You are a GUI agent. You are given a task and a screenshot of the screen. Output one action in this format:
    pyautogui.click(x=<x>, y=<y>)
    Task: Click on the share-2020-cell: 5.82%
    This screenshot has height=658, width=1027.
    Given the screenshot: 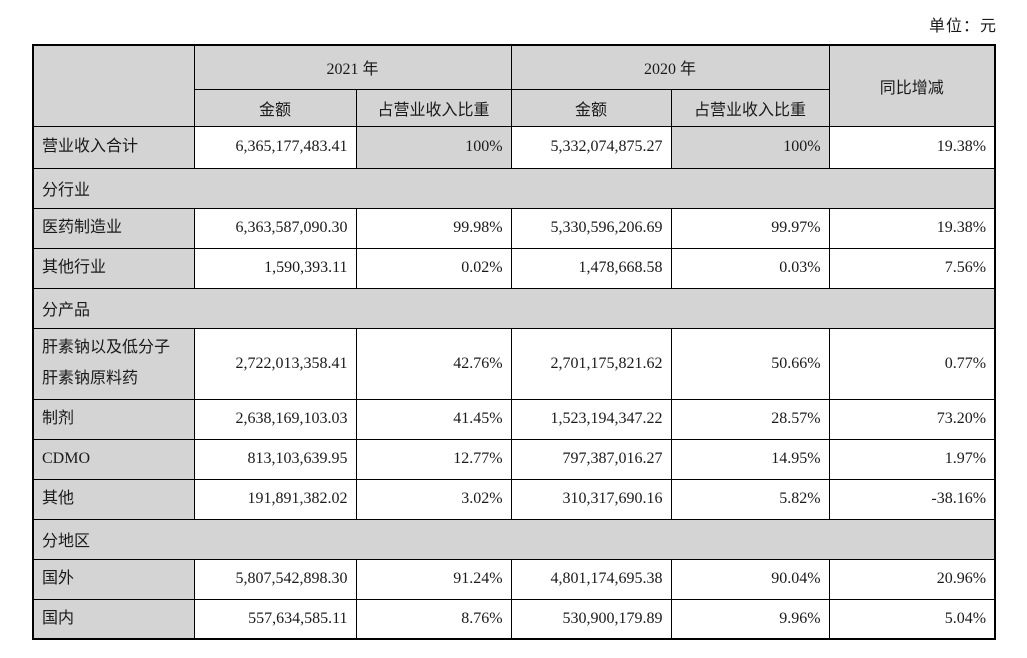 What is the action you would take?
    pyautogui.click(x=750, y=499)
    